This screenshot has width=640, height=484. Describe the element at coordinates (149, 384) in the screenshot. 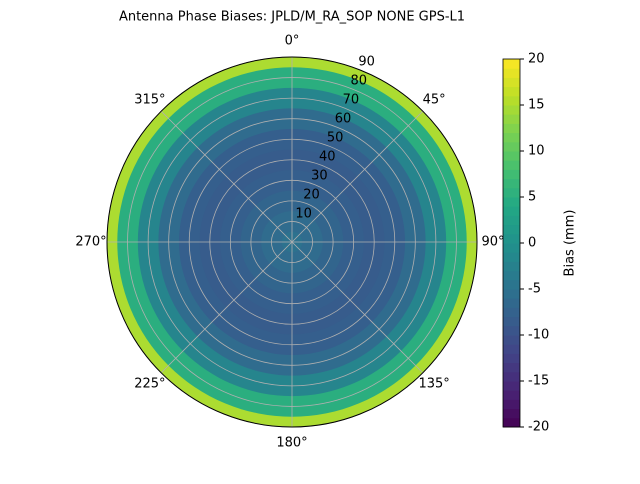

I see `theta-tick-label: 225°` at that location.